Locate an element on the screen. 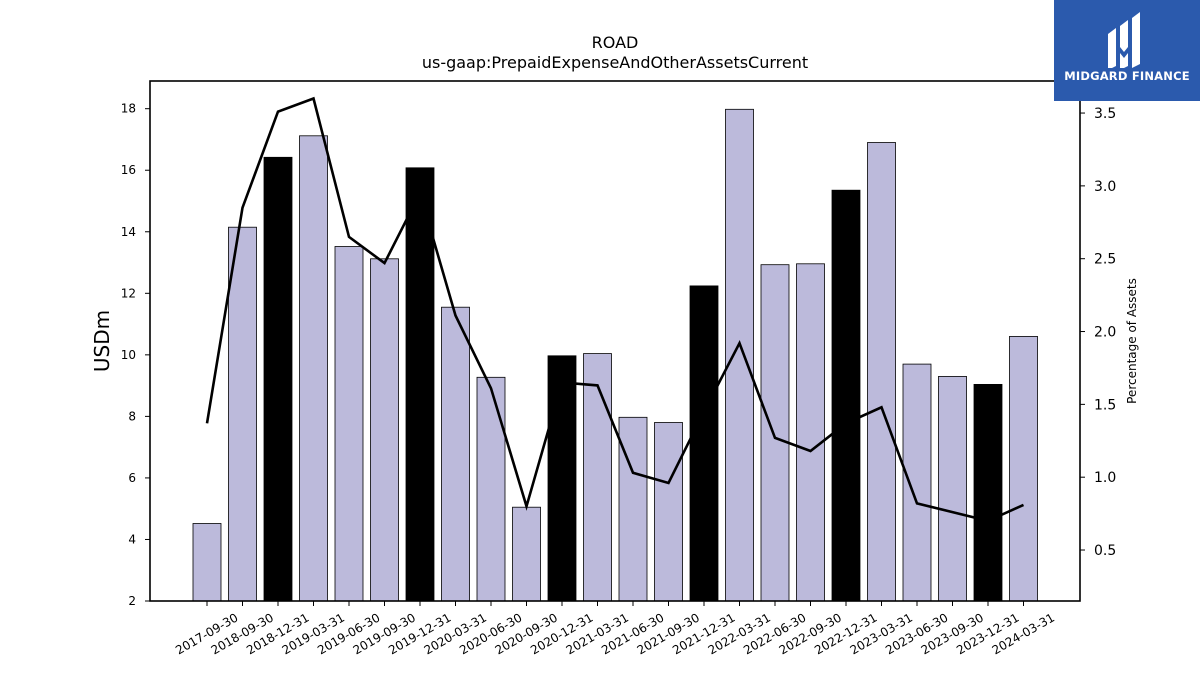 The width and height of the screenshot is (1200, 675). y2-tick-label: 1.5 is located at coordinates (1105, 405).